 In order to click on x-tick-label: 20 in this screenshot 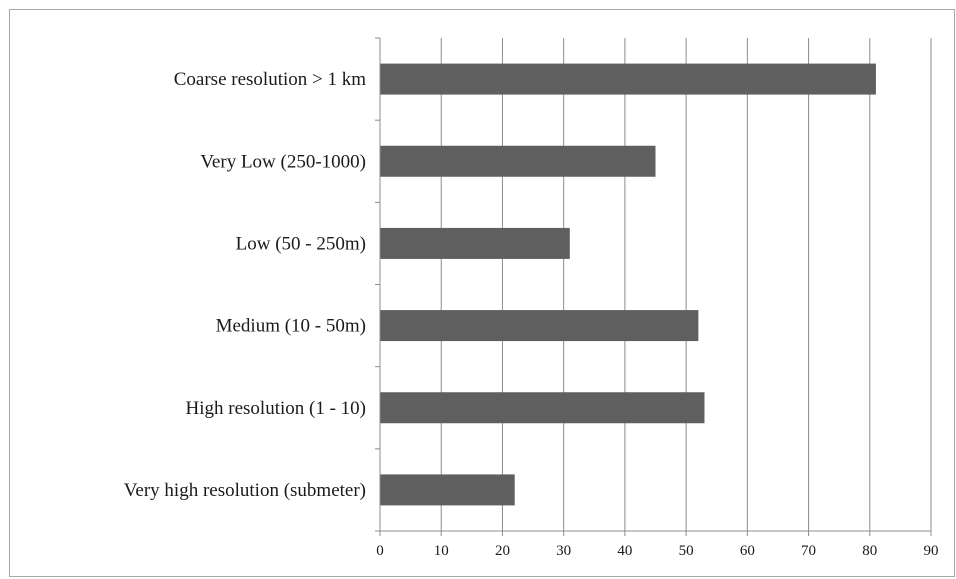, I will do `click(502, 551)`.